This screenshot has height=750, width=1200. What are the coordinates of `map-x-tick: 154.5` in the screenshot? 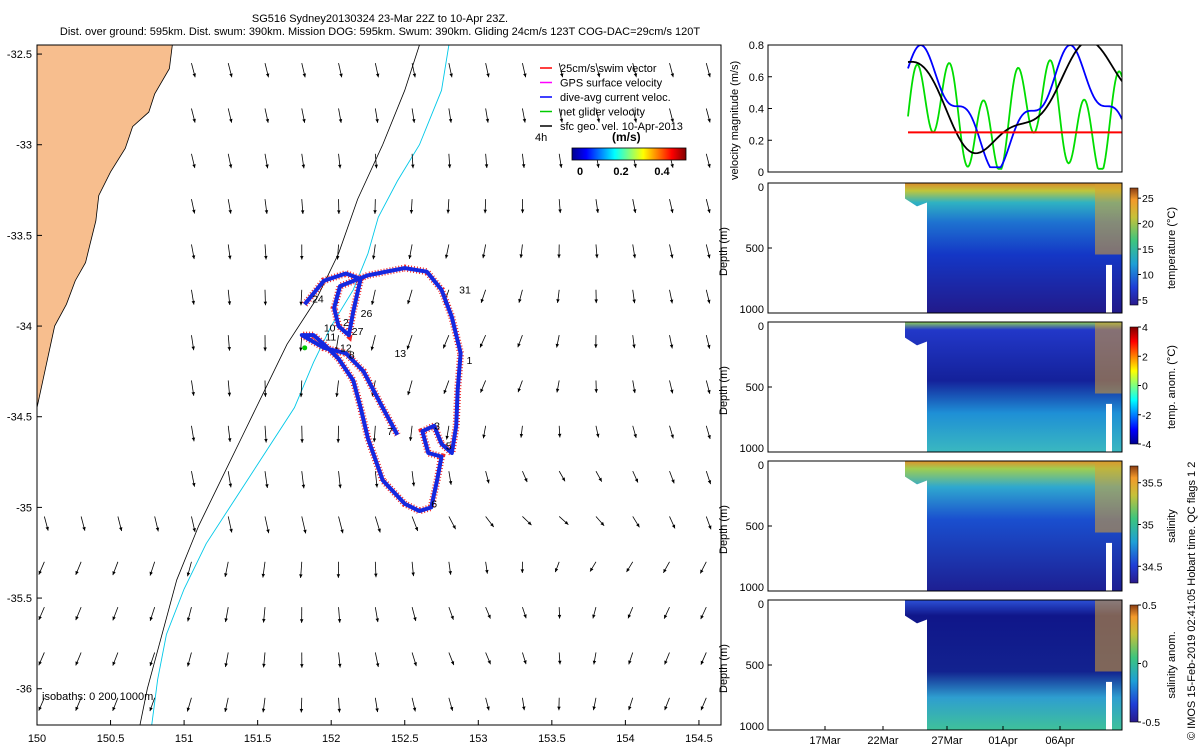 It's located at (699, 739).